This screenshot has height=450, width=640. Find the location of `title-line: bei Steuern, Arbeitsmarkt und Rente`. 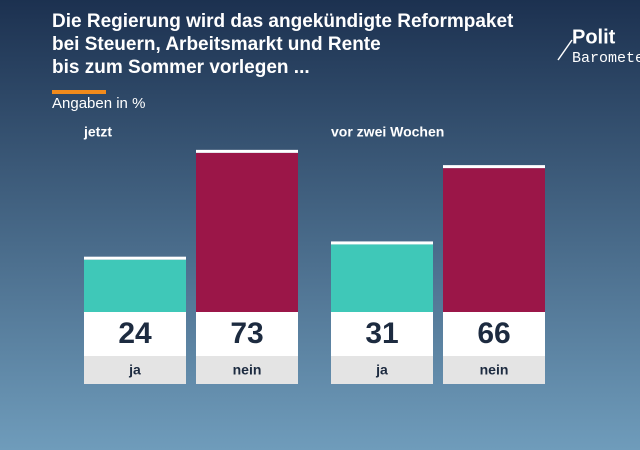

title-line: bei Steuern, Arbeitsmarkt und Rente is located at coordinates (216, 44).